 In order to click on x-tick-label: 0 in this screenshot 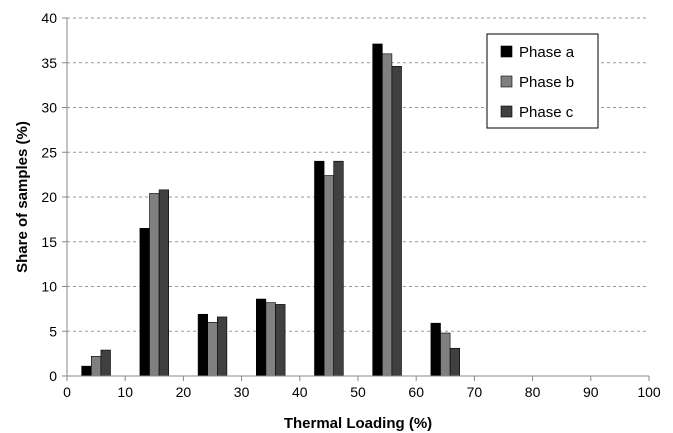, I will do `click(67, 392)`.